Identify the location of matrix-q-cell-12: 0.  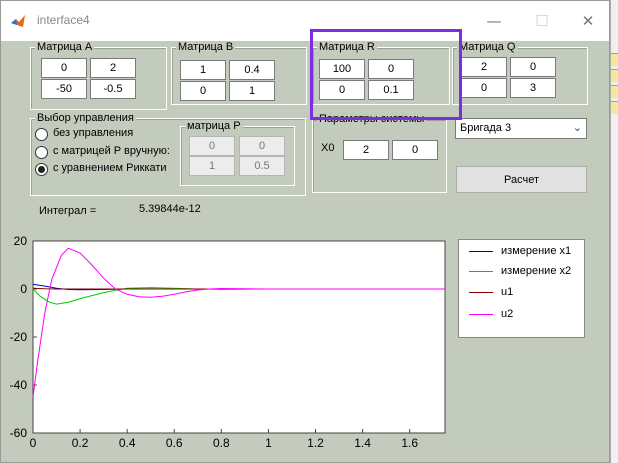
(533, 67).